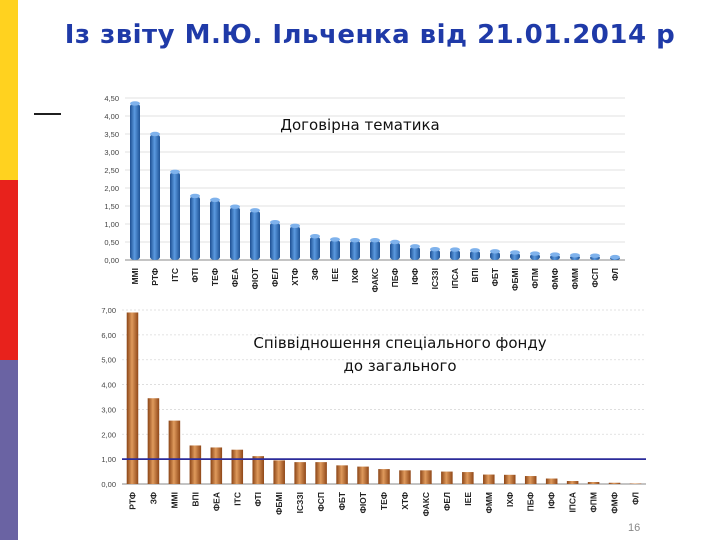  Describe the element at coordinates (108, 310) in the screenshot. I see `y-tick-label: 7,00` at that location.